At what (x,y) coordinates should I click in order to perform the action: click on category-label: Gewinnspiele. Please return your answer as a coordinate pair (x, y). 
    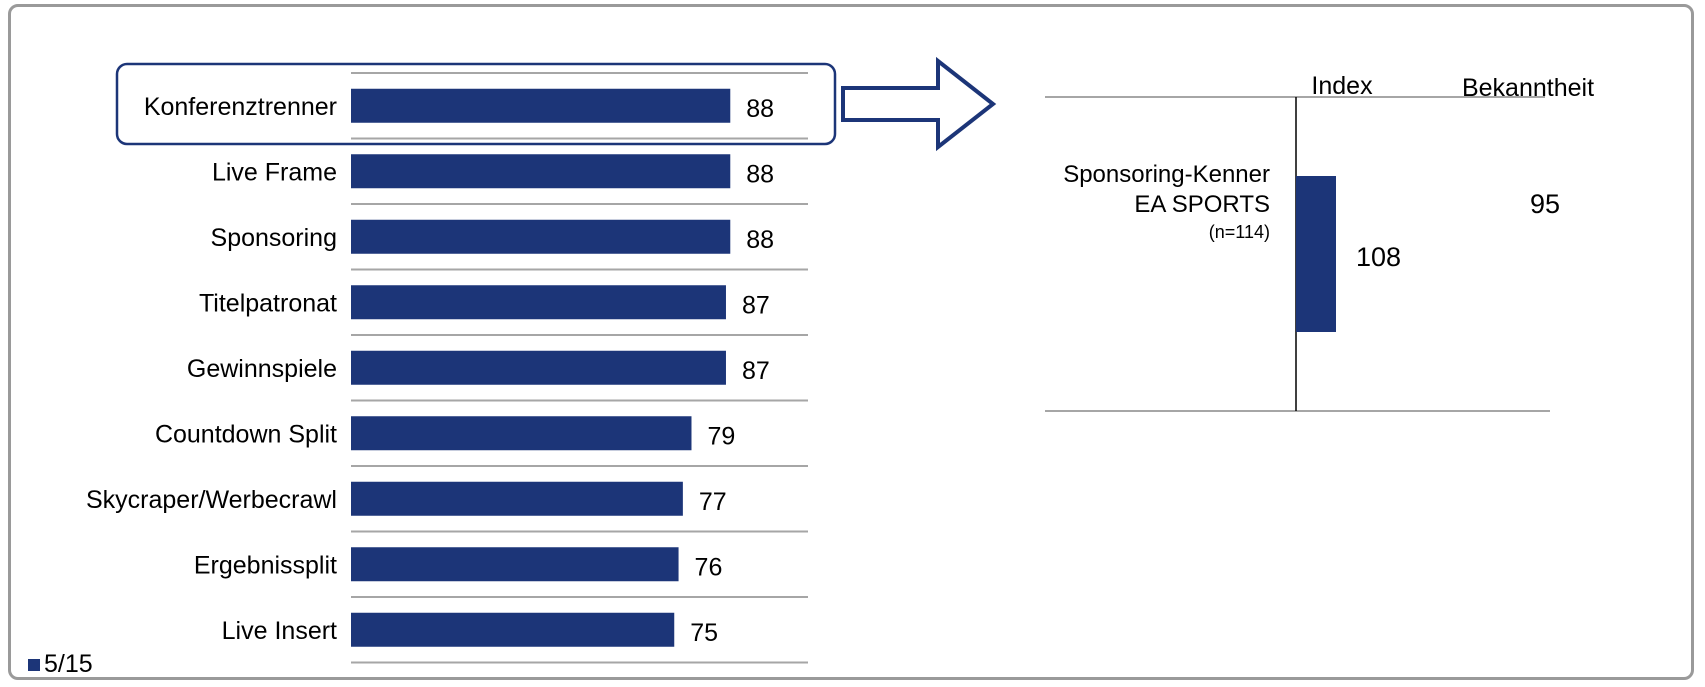
    Looking at the image, I should click on (262, 369).